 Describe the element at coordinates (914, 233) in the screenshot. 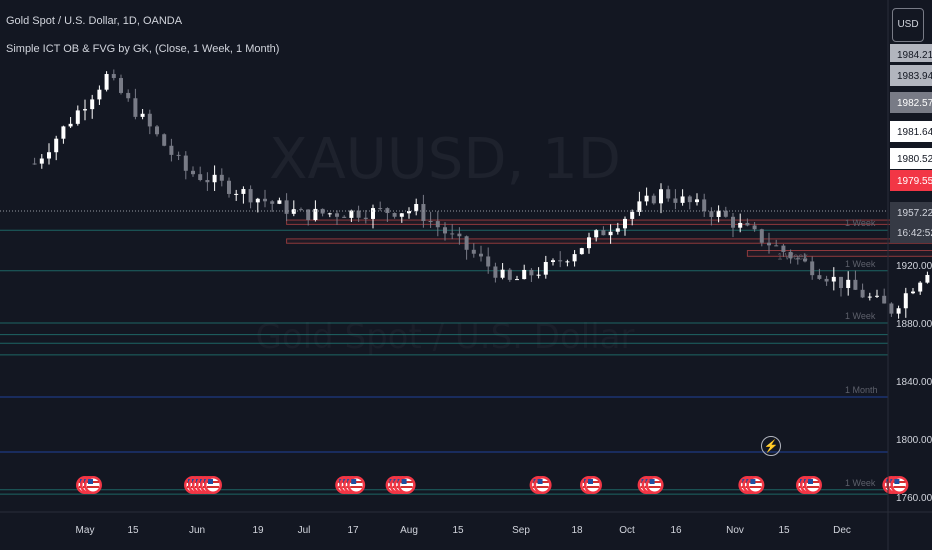

I see `price-label-text: 16:42:52` at that location.